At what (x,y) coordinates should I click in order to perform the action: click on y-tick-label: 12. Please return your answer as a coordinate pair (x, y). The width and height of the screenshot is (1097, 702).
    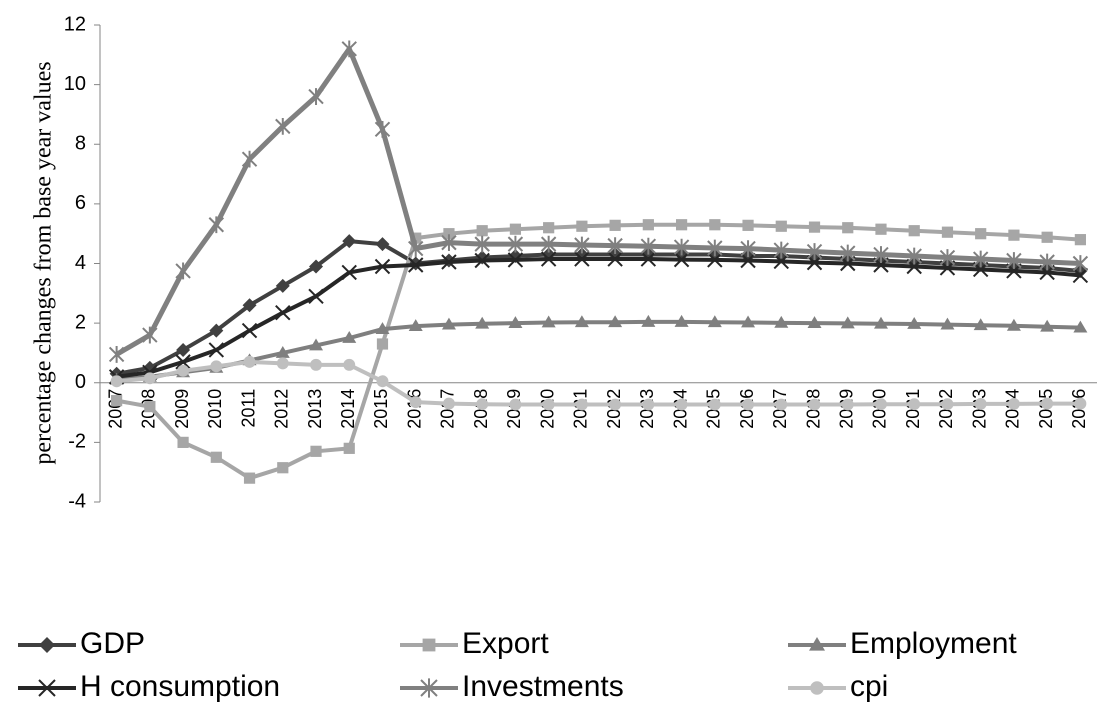
    Looking at the image, I should click on (75, 24).